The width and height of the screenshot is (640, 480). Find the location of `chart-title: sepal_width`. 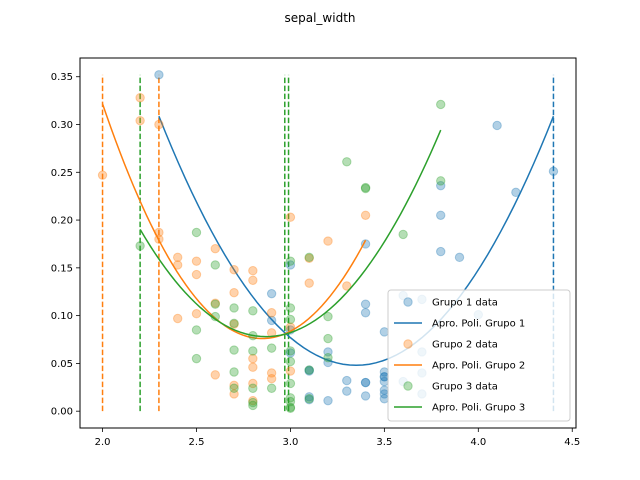

chart-title: sepal_width is located at coordinates (319, 18).